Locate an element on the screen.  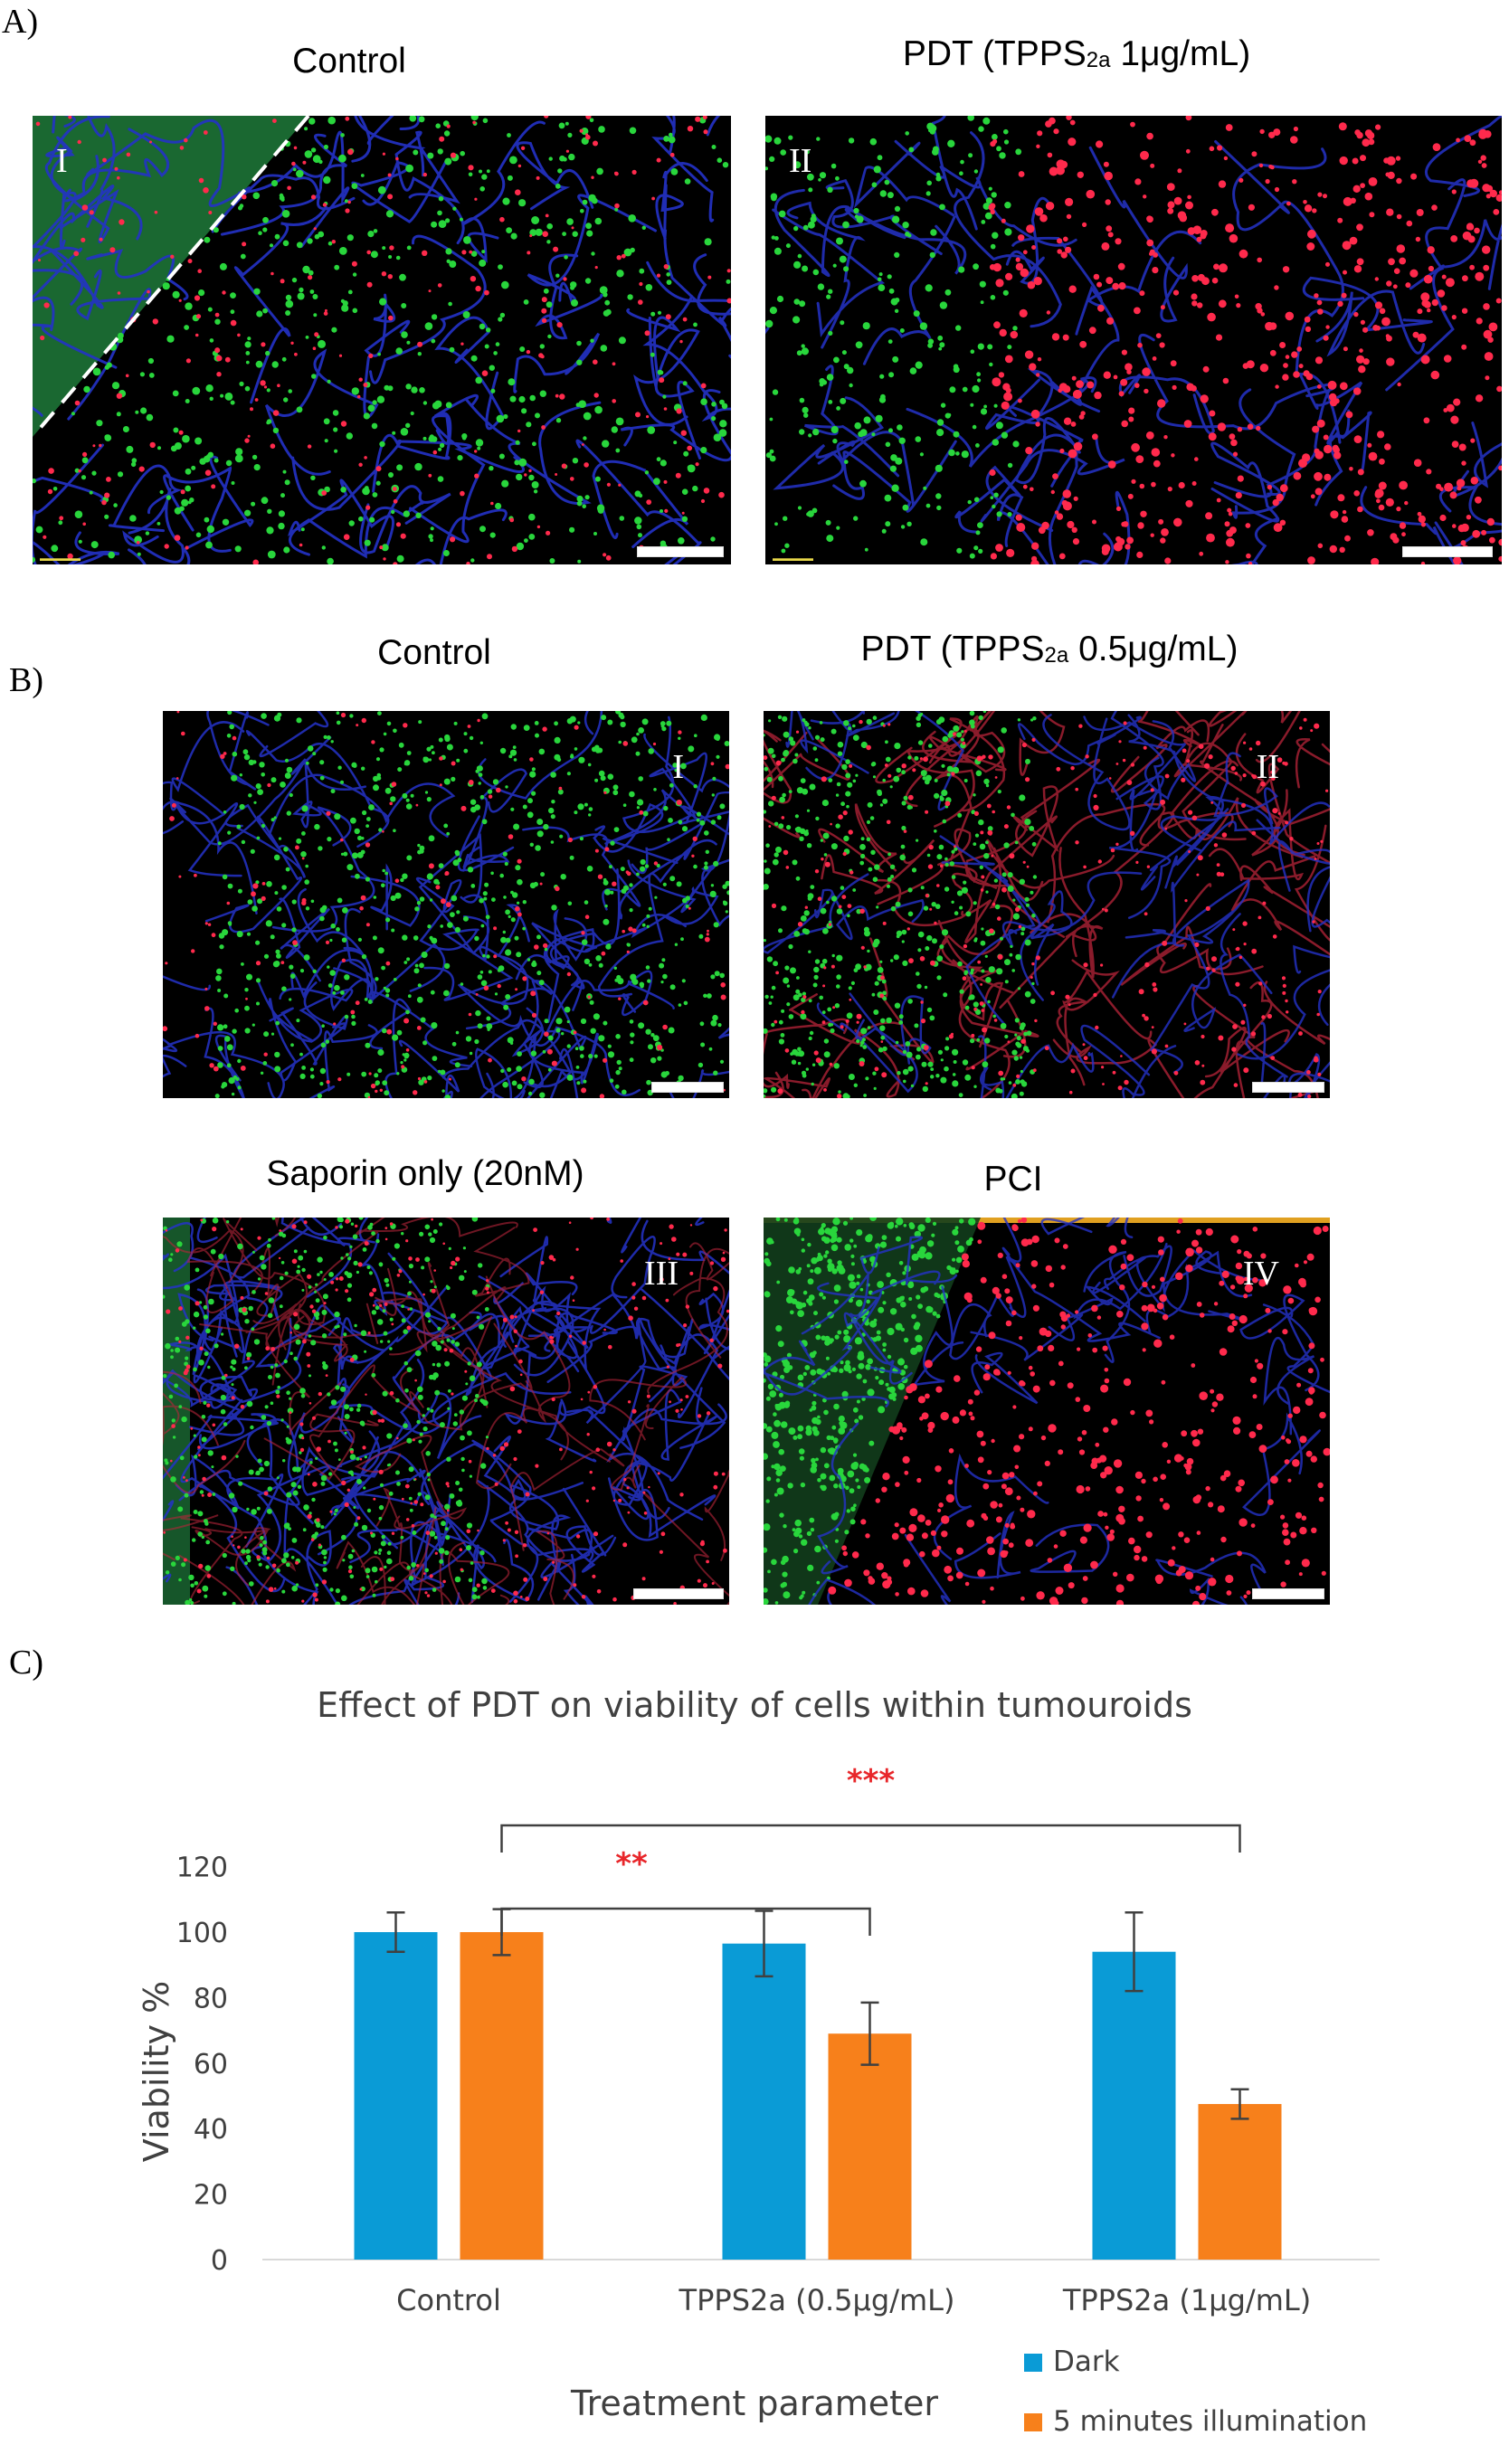
y-tick-label: 100 is located at coordinates (202, 1934).